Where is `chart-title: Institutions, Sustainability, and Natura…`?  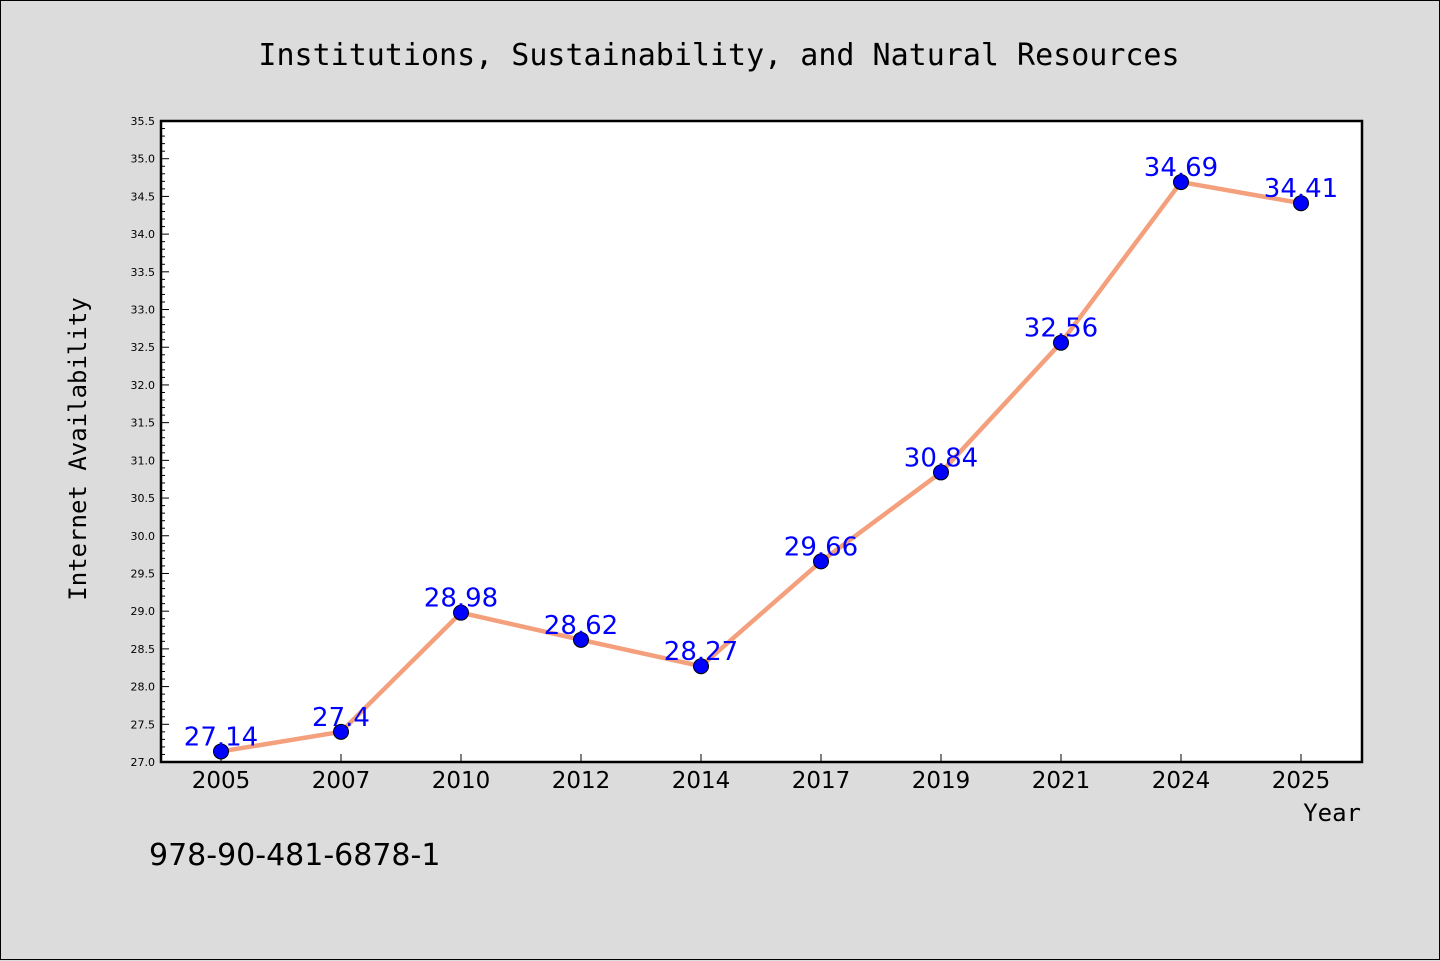
chart-title: Institutions, Sustainability, and Natura… is located at coordinates (718, 55).